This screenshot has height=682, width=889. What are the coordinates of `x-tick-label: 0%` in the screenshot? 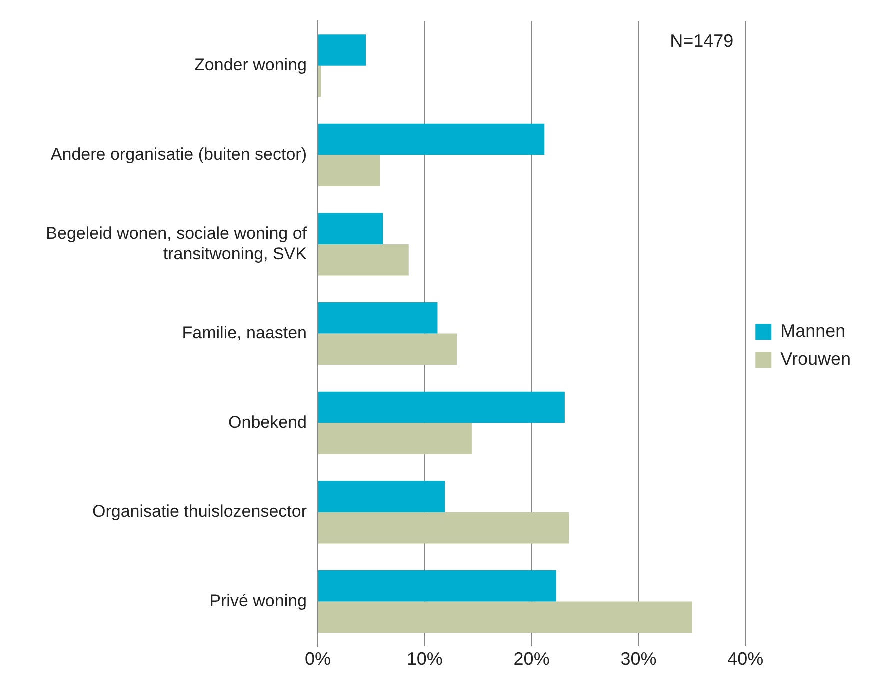 It's located at (318, 659).